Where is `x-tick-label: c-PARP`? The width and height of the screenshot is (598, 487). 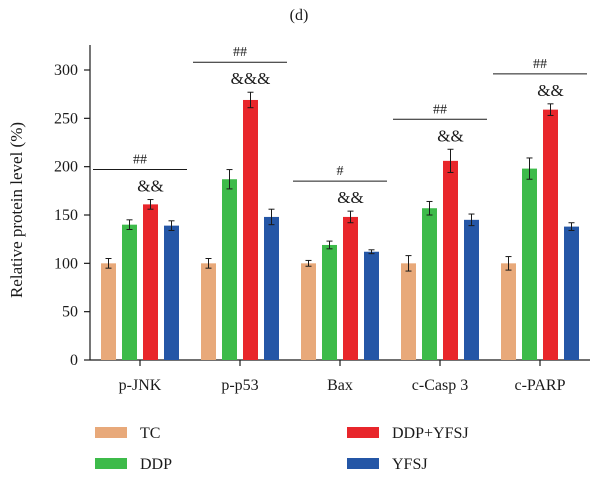
x-tick-label: c-PARP is located at coordinates (540, 385).